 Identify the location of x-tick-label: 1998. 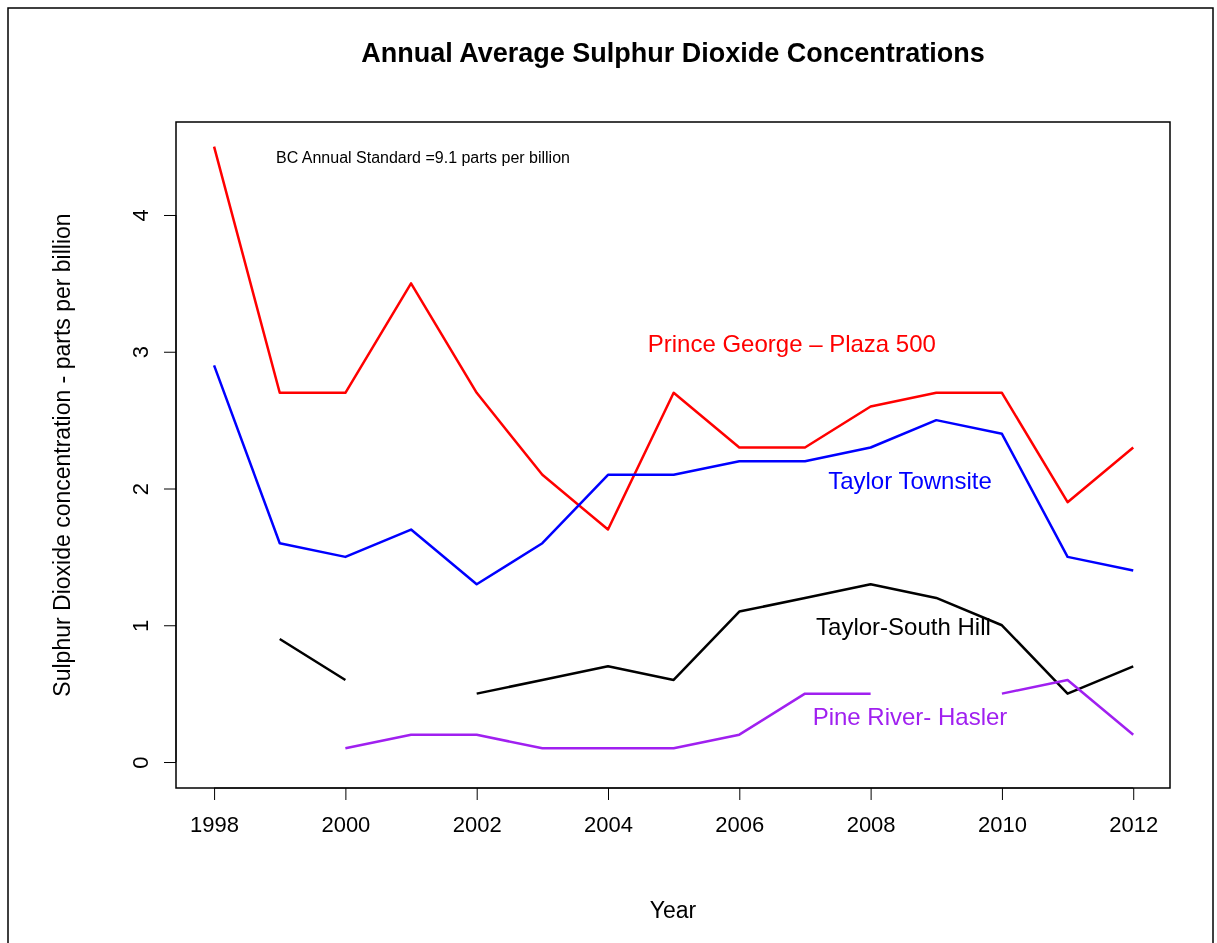
(215, 824).